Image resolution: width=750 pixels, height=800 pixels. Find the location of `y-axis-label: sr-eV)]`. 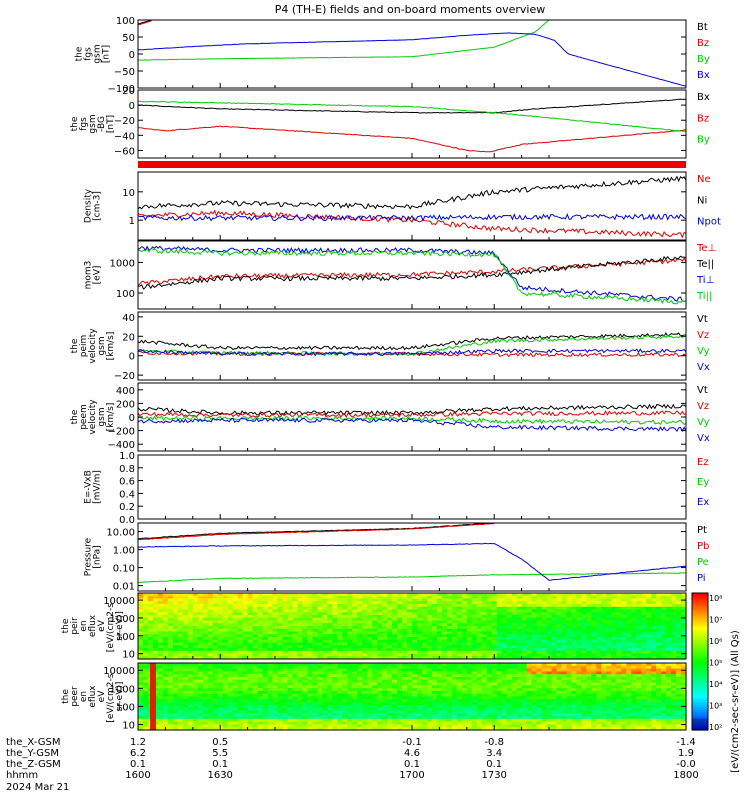

y-axis-label: sr-eV)] is located at coordinates (120, 626).